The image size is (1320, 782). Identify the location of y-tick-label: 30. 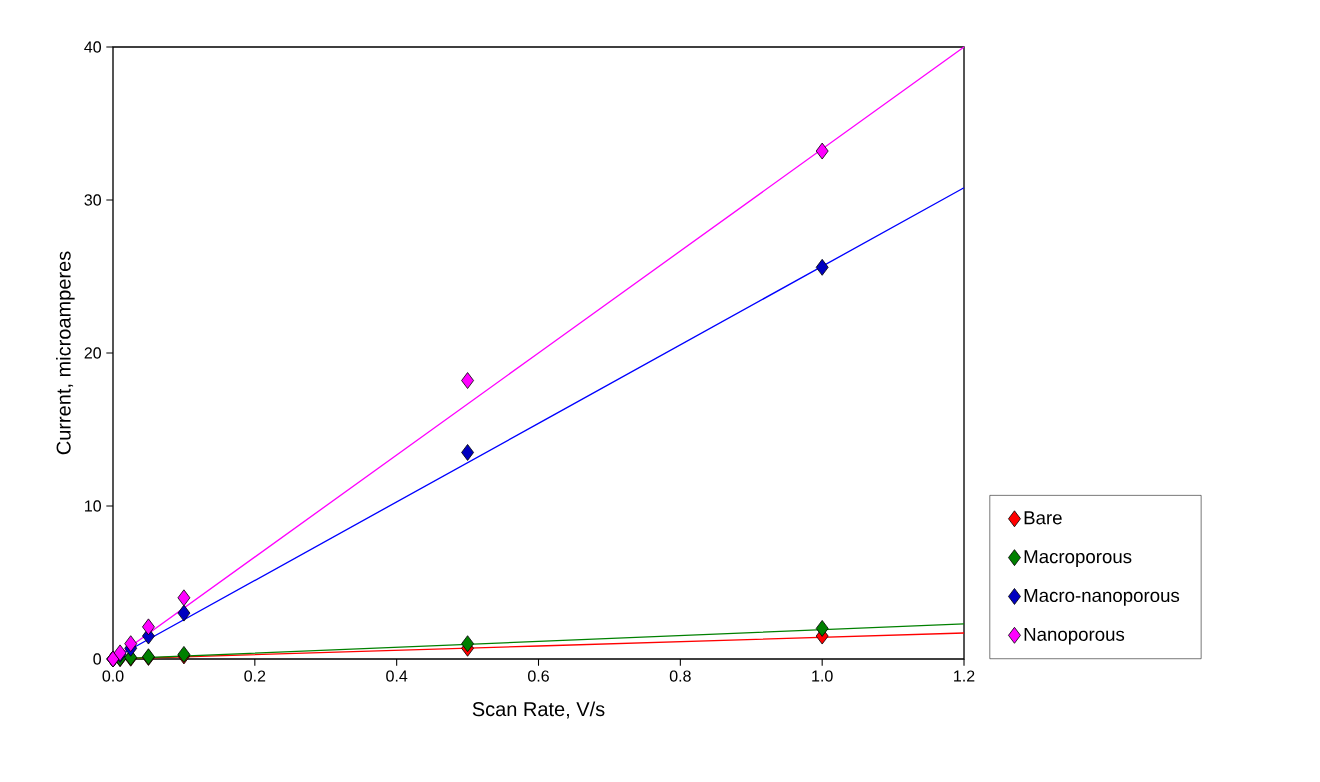
(92, 200).